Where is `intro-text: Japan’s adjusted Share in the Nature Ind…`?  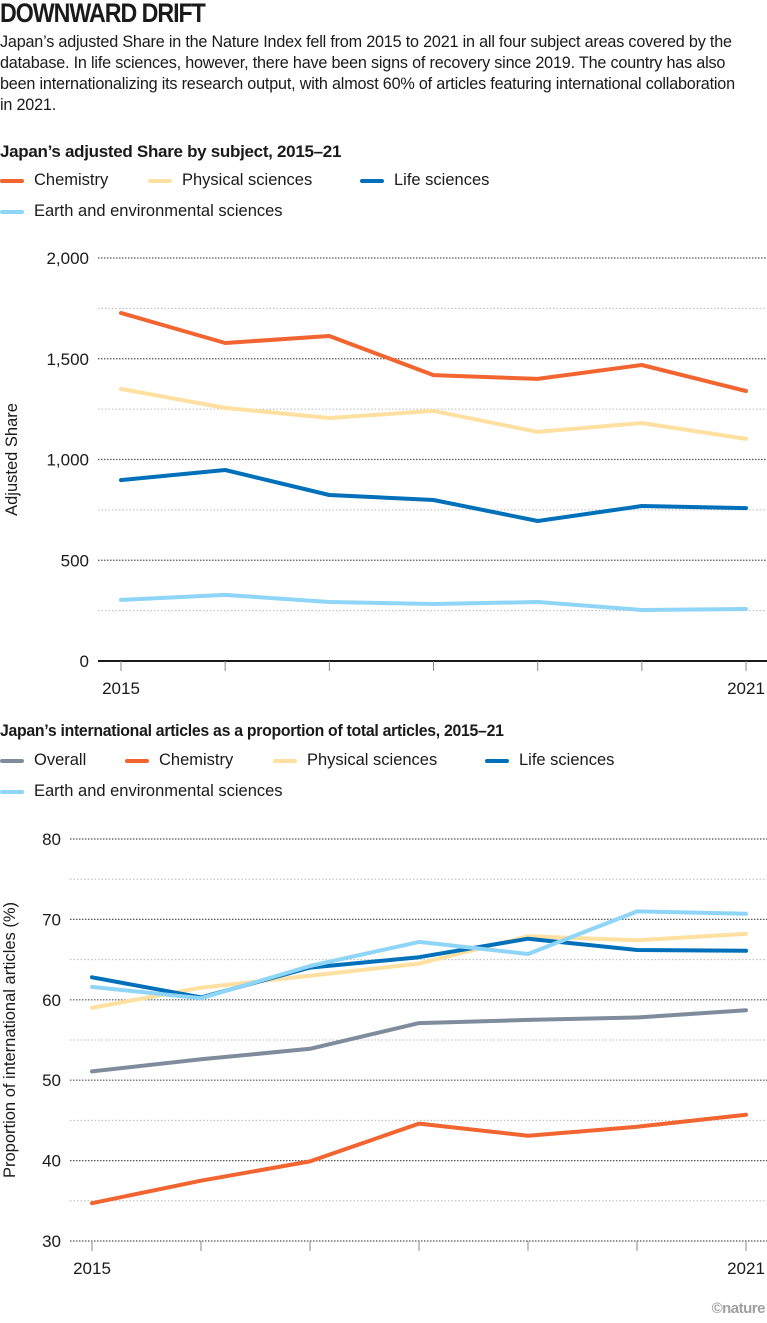 intro-text: Japan’s adjusted Share in the Nature Ind… is located at coordinates (367, 73).